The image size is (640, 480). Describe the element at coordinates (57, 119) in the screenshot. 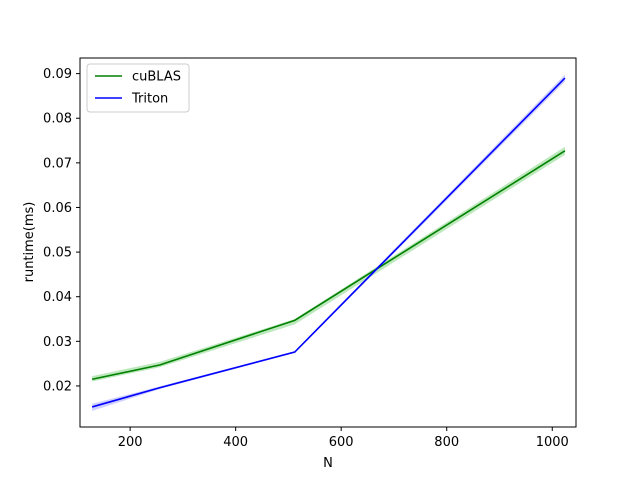

I see `y-tick-label: 0.08` at that location.